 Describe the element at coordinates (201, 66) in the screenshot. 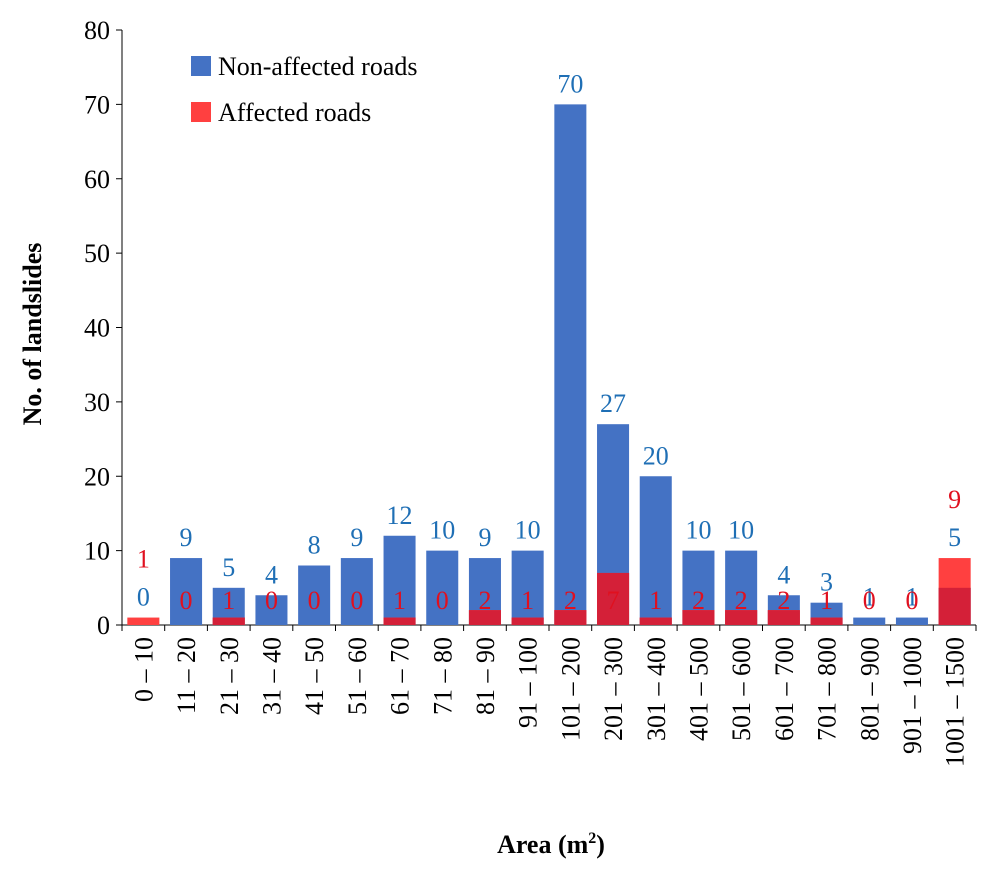

I see `legend-swatch-non-affected` at that location.